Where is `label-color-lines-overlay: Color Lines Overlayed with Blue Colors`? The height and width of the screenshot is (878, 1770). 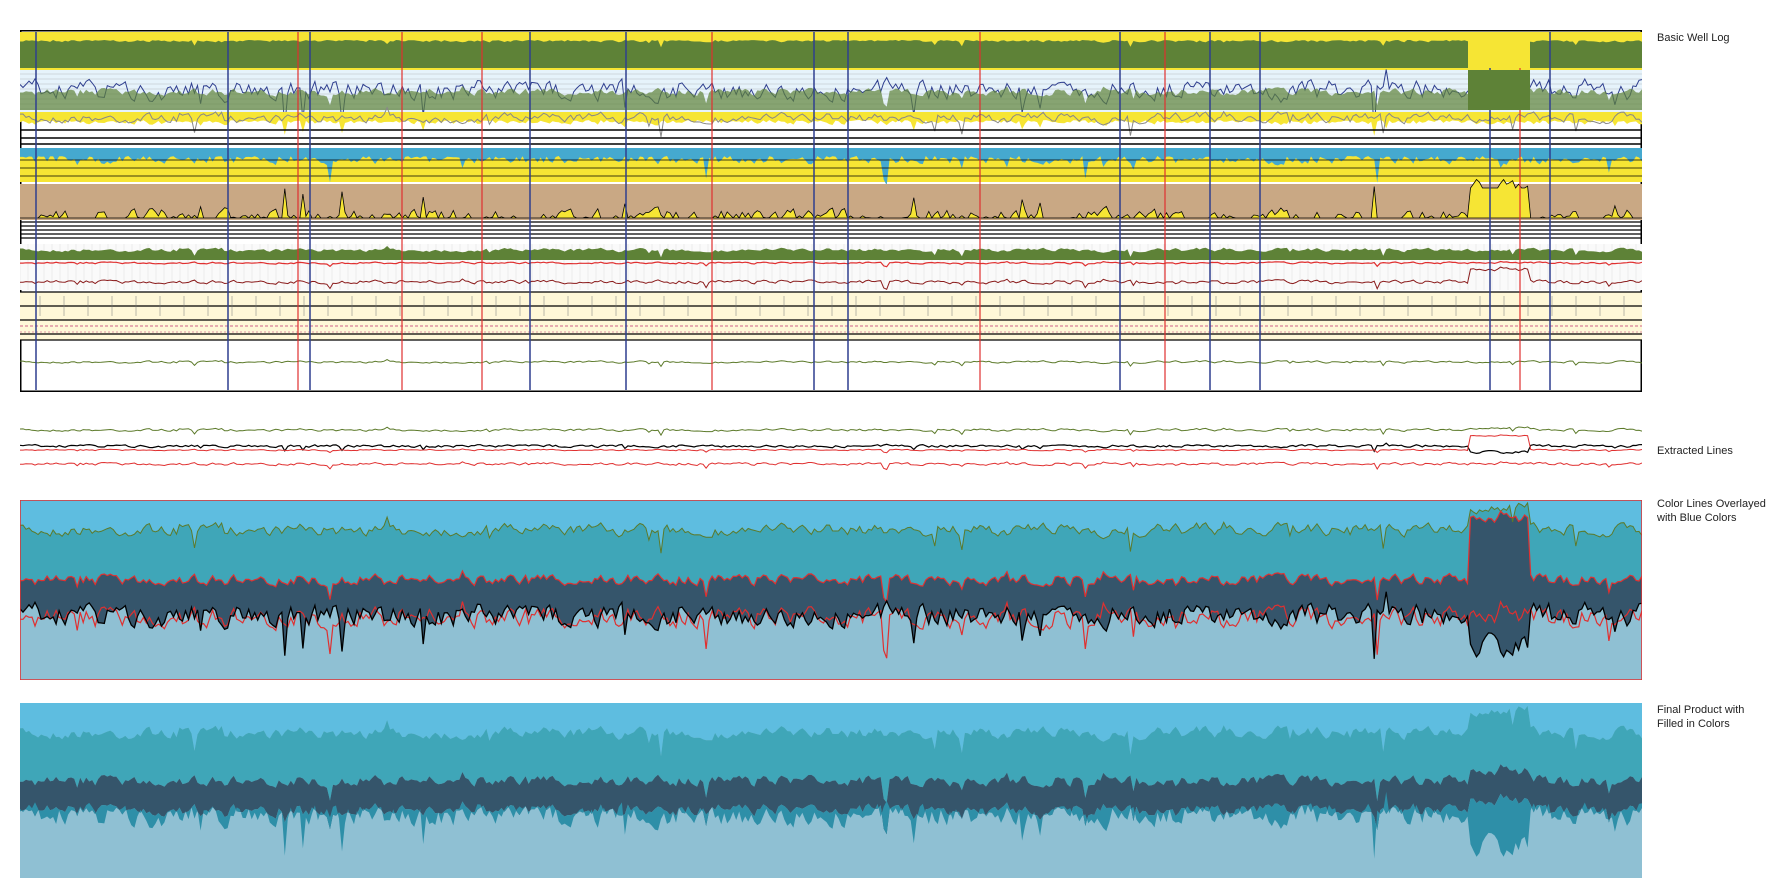
label-color-lines-overlay: Color Lines Overlayed with Blue Colors is located at coordinates (1711, 511).